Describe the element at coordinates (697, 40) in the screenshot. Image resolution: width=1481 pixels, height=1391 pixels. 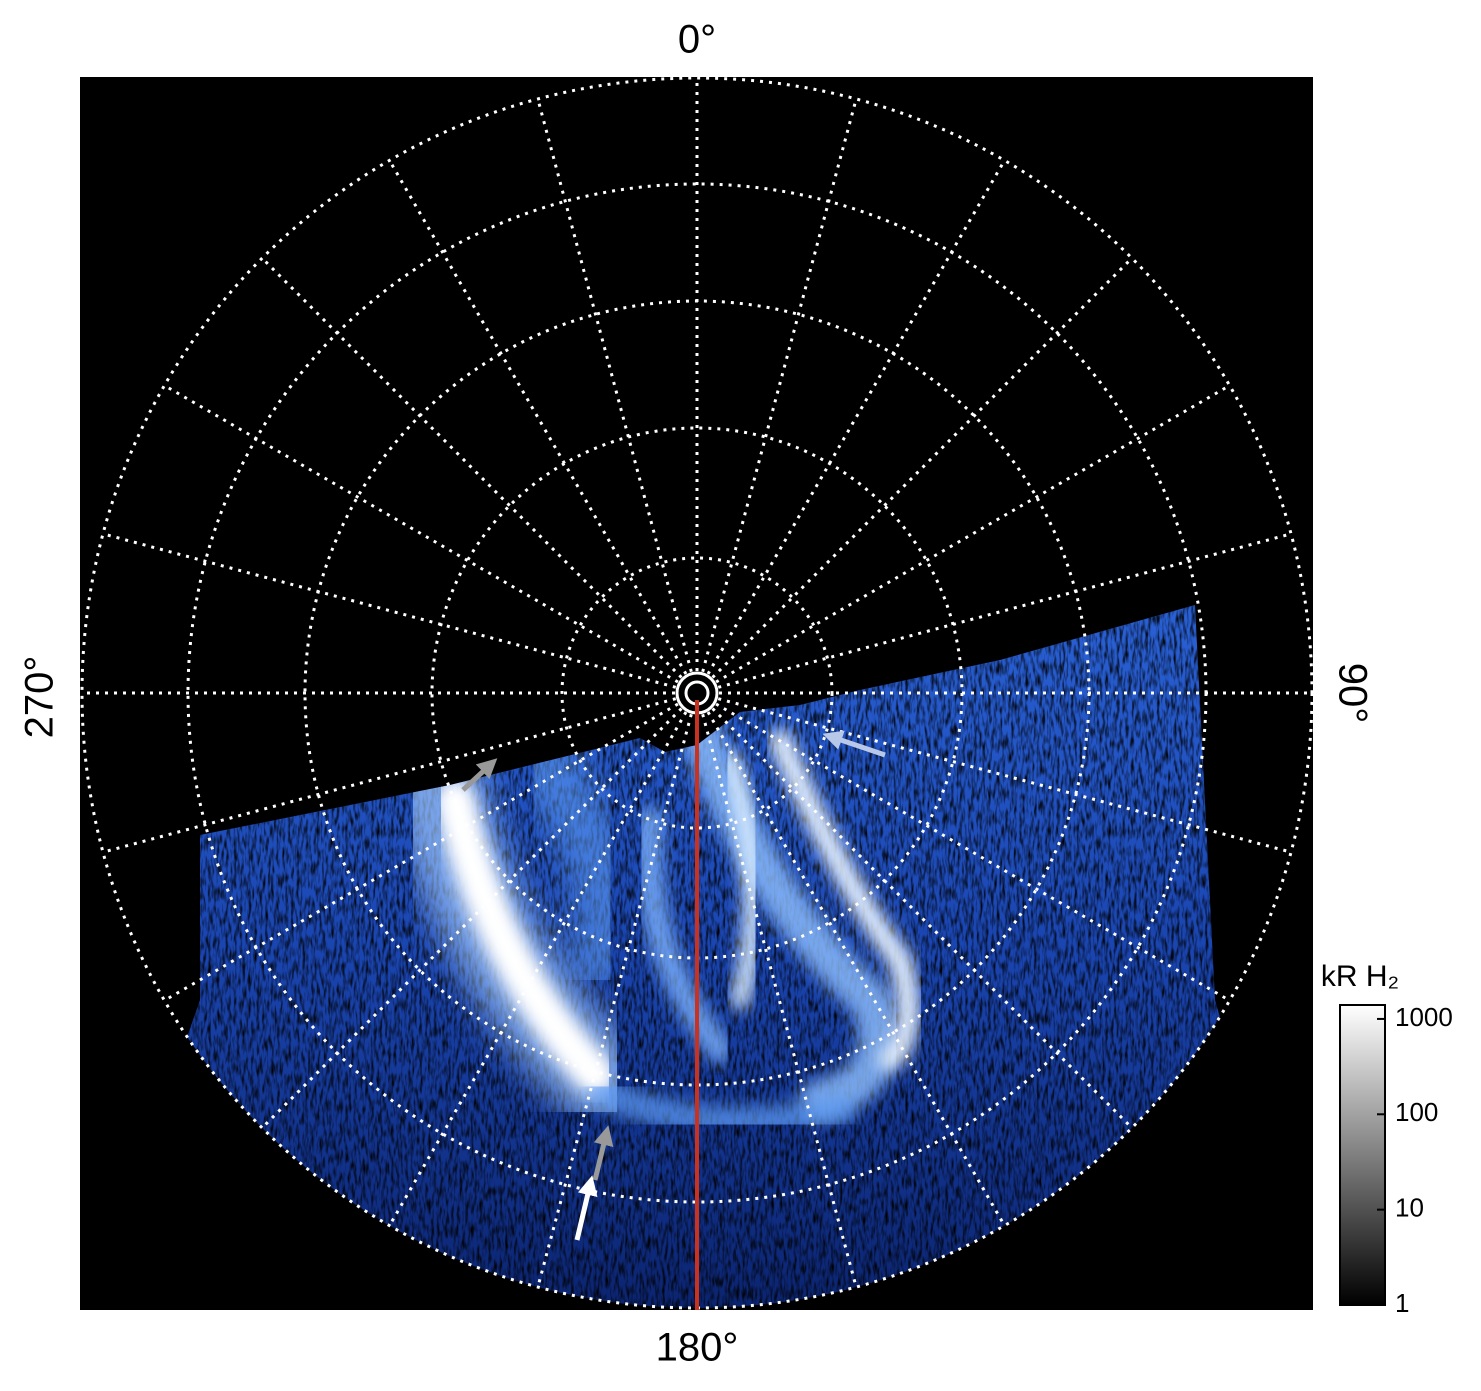
I see `angle-label: 0°` at that location.